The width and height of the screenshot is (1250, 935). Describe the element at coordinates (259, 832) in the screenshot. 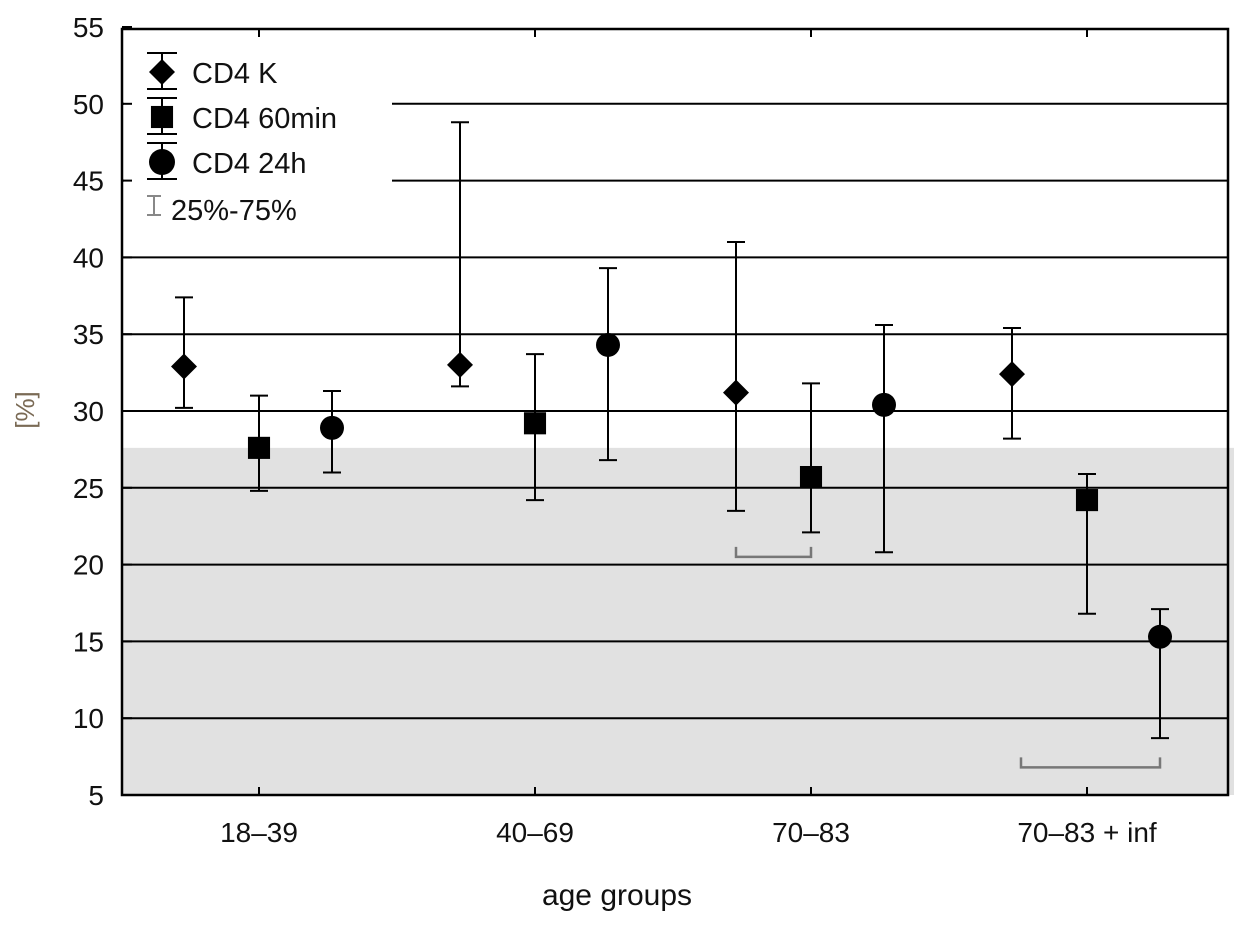

I see `x-tick-label: 18–39` at that location.